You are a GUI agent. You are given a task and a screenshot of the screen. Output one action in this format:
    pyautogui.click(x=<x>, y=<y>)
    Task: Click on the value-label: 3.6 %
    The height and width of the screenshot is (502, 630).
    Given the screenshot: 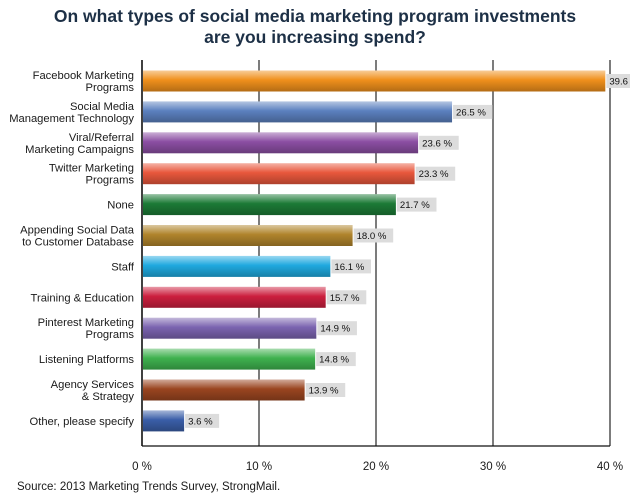 What is the action you would take?
    pyautogui.click(x=200, y=421)
    